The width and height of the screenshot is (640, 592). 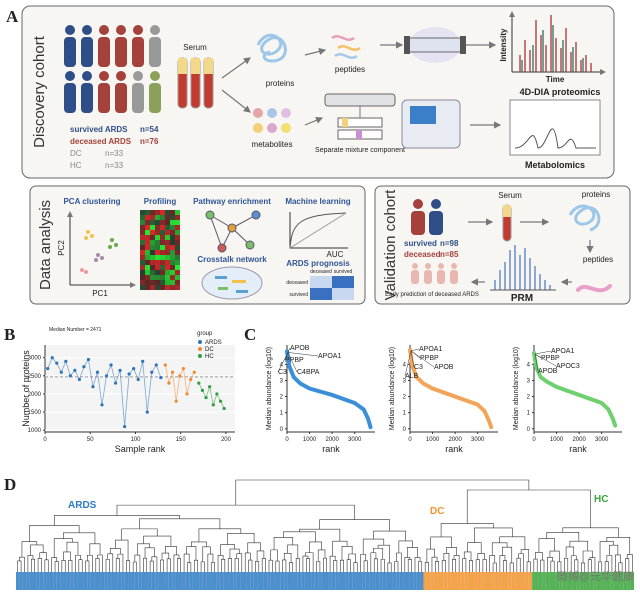 What do you see at coordinates (523, 268) in the screenshot?
I see `prm-icon` at bounding box center [523, 268].